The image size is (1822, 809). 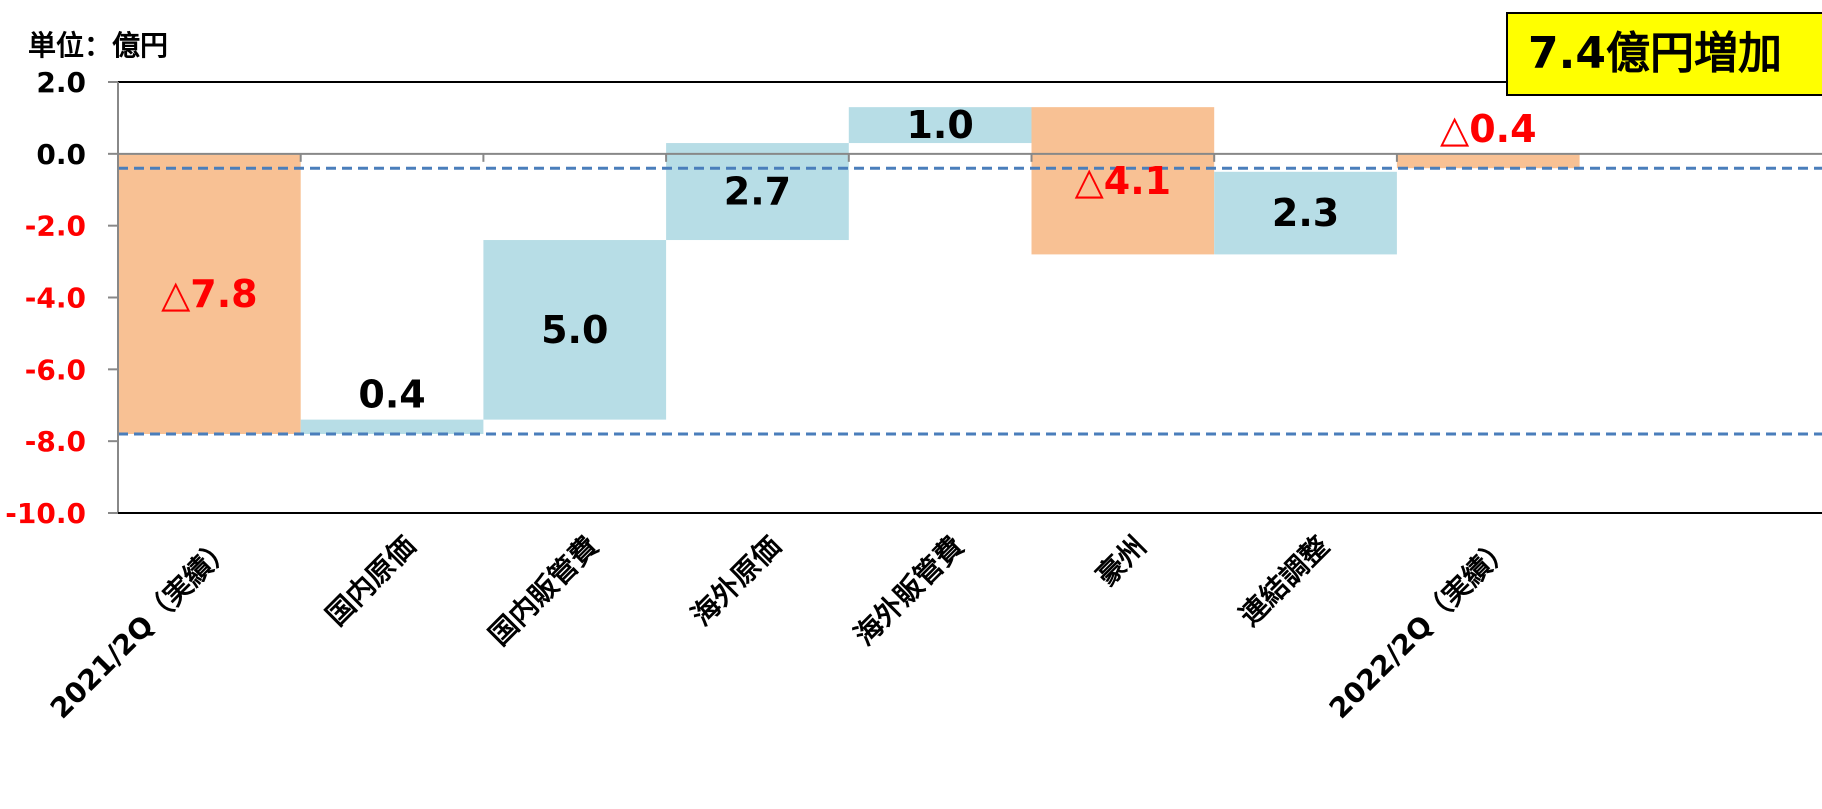 What do you see at coordinates (391, 395) in the screenshot?
I see `data-label: 0.4` at bounding box center [391, 395].